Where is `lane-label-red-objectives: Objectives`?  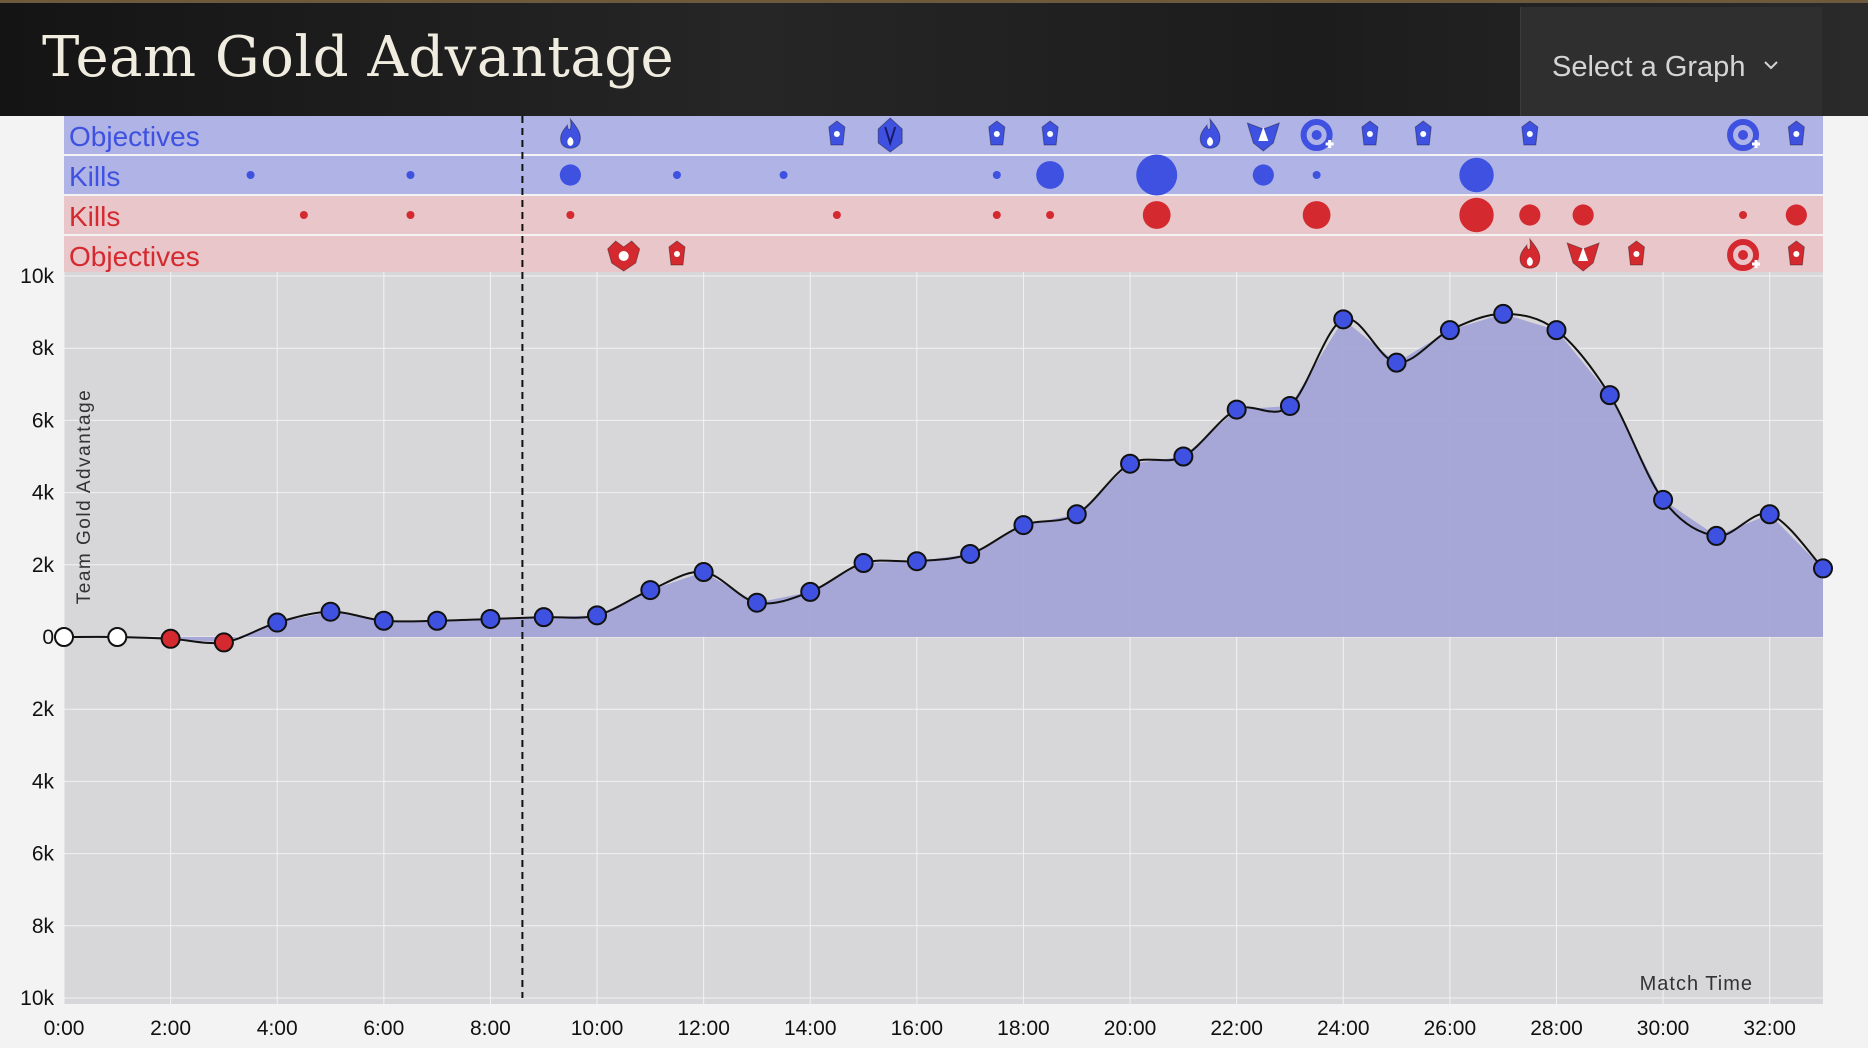
lane-label-red-objectives: Objectives is located at coordinates (134, 256).